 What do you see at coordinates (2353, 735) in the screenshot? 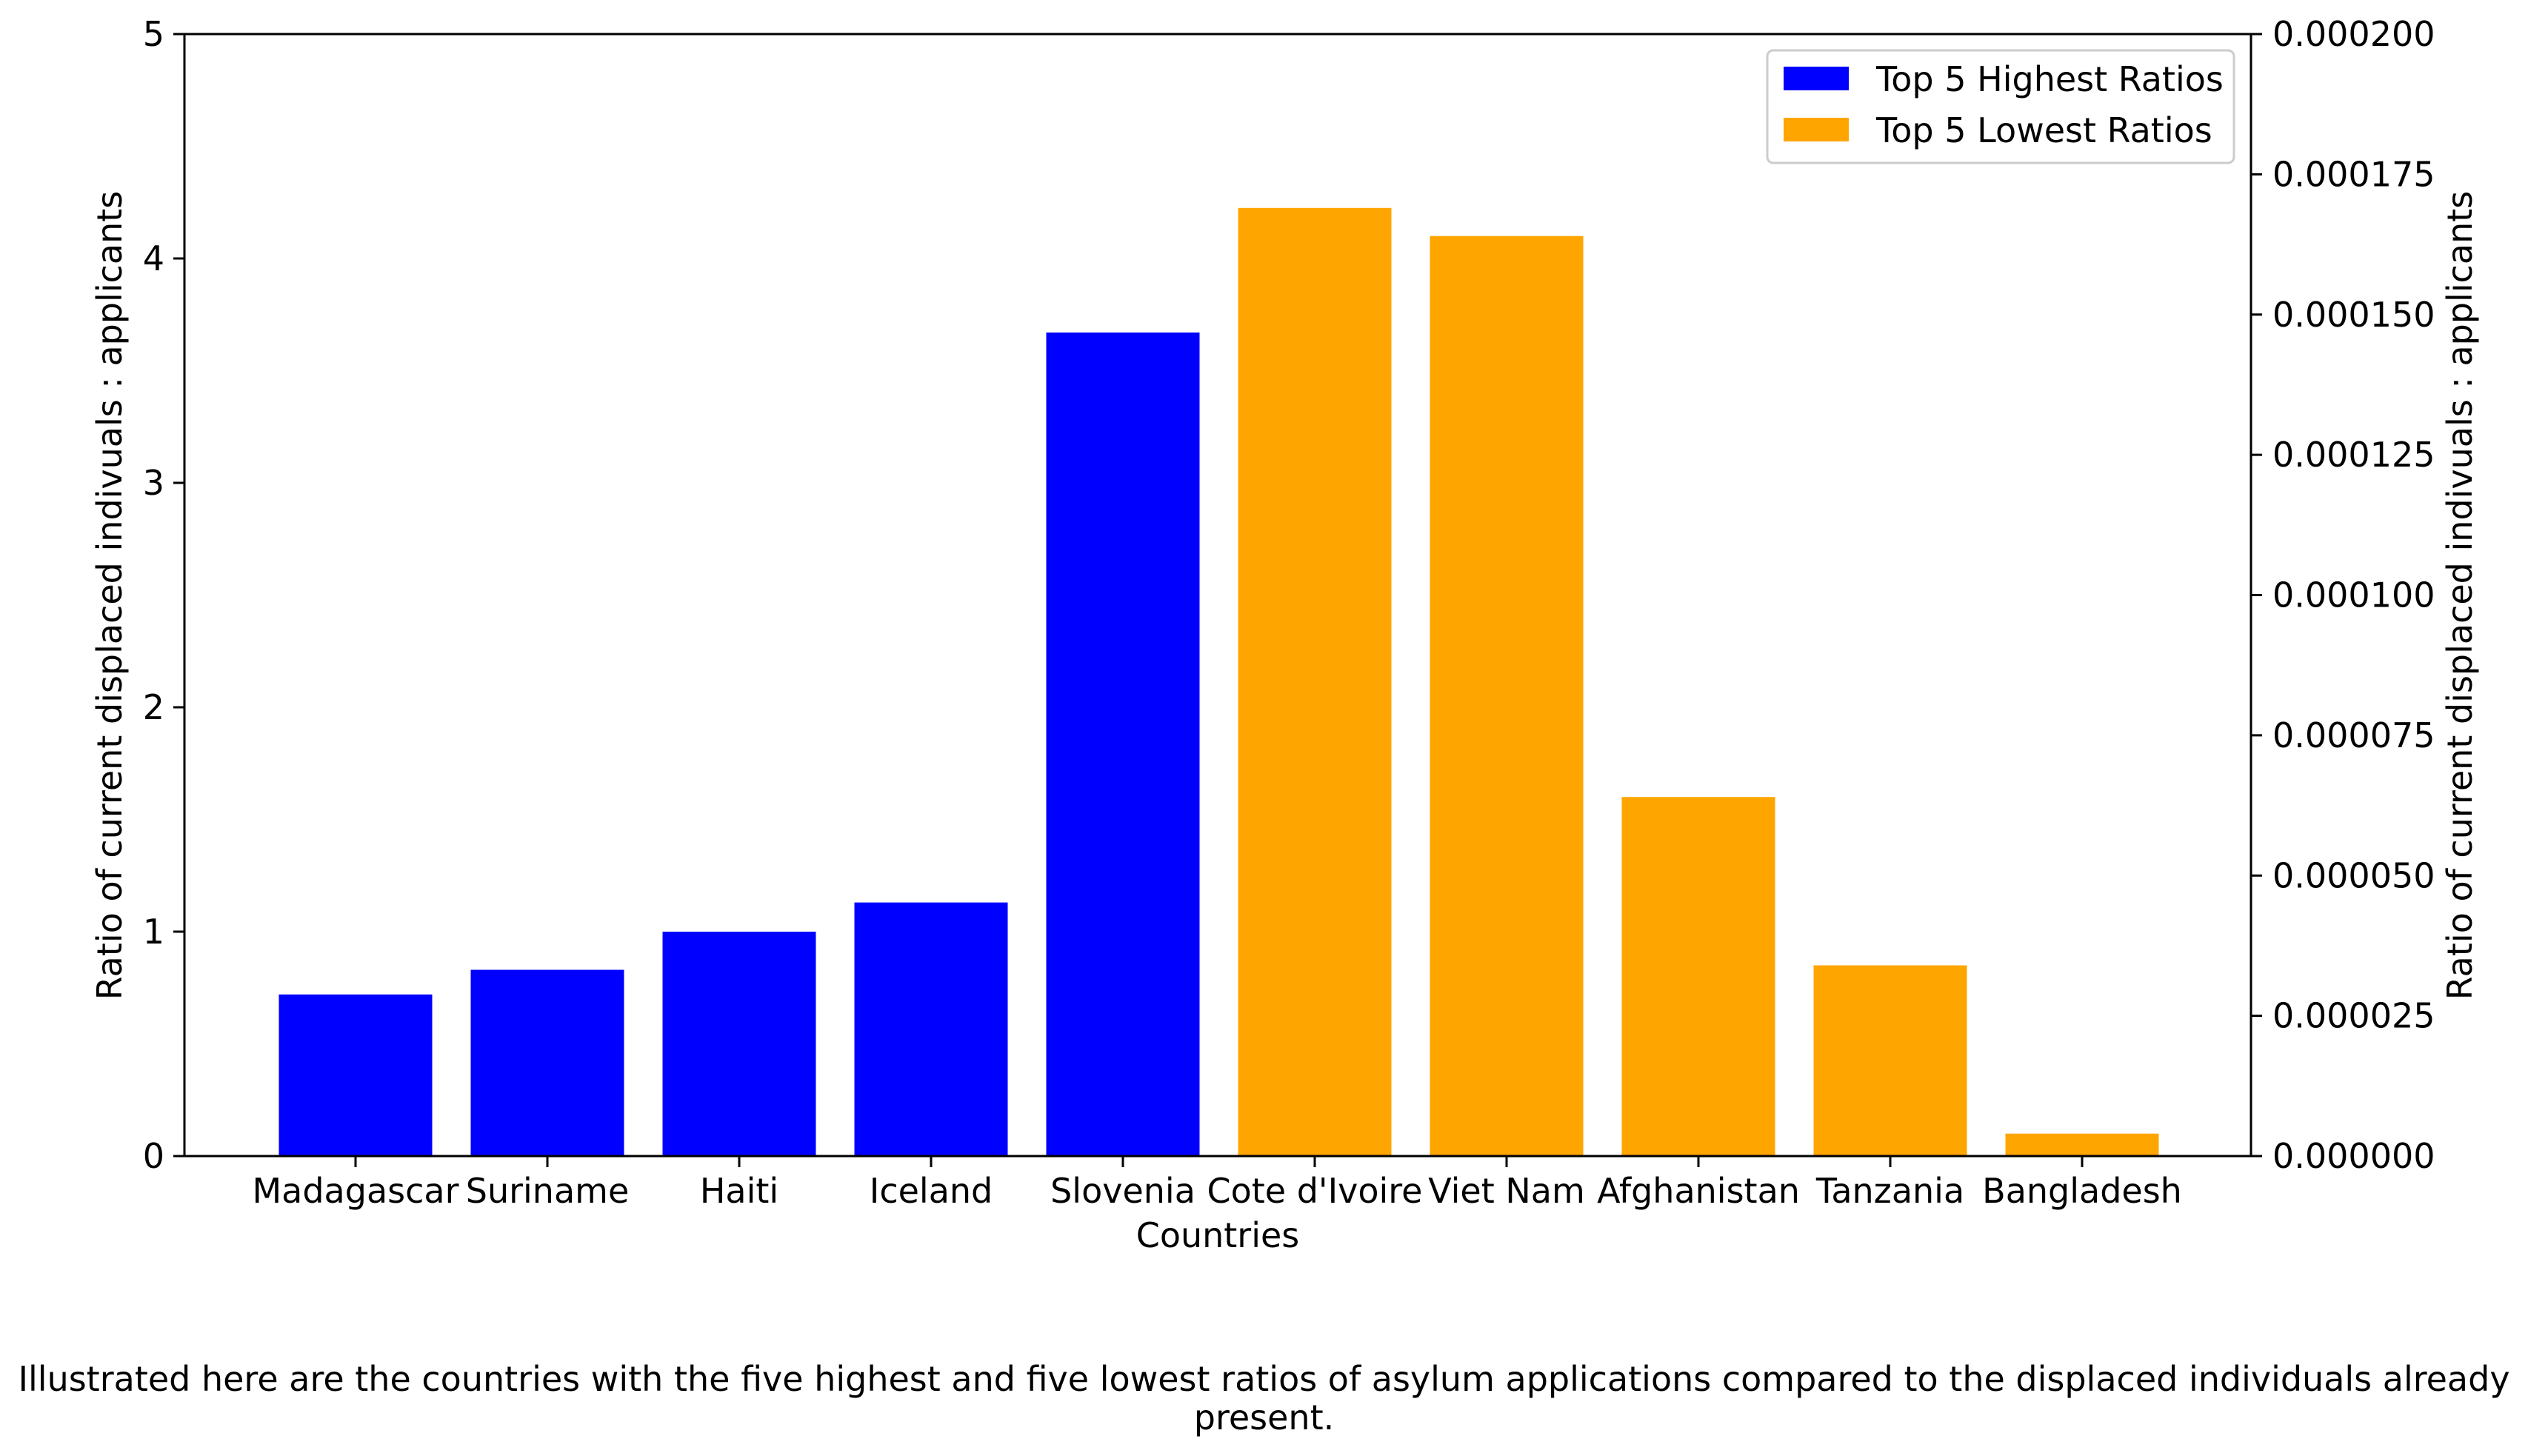
I see `y-tick-label-right: 0.000075` at bounding box center [2353, 735].